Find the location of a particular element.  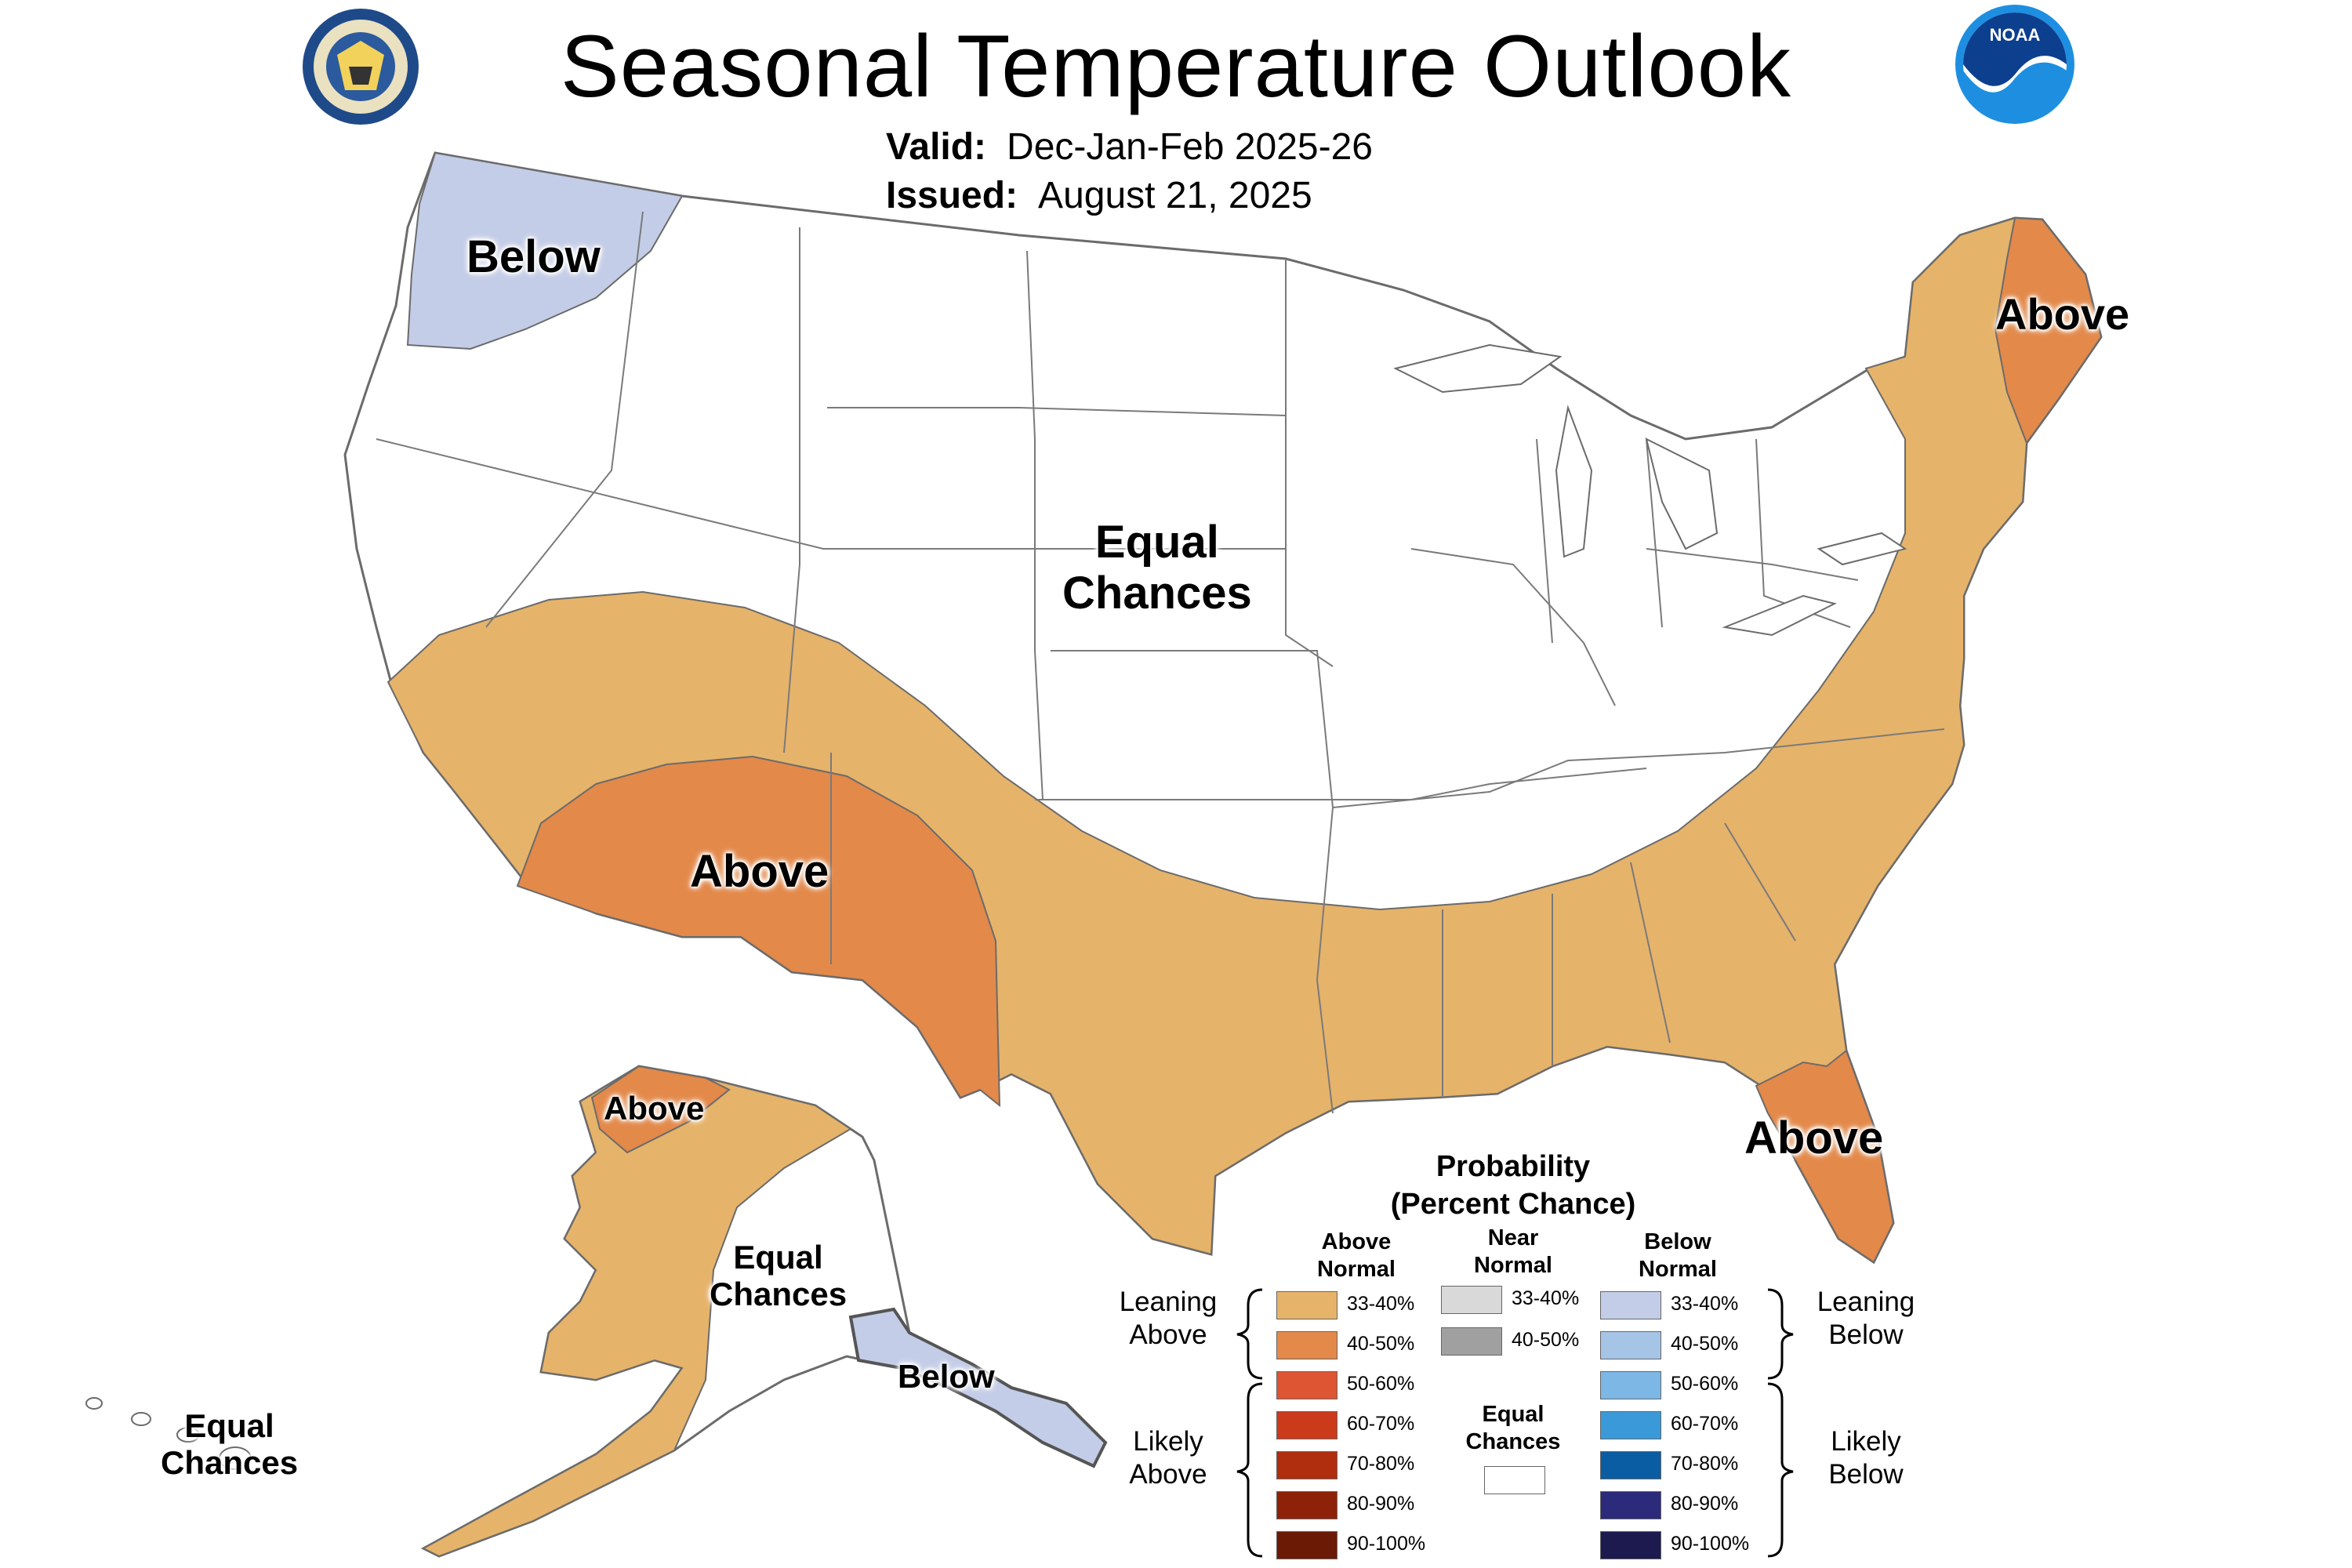

legend-likely-above: Likely Above is located at coordinates (1168, 1458).